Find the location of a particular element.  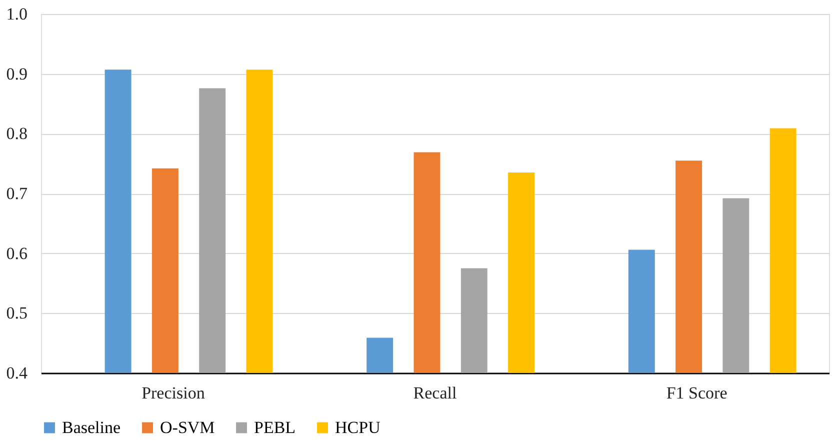

x-tick-label: Recall is located at coordinates (435, 393).